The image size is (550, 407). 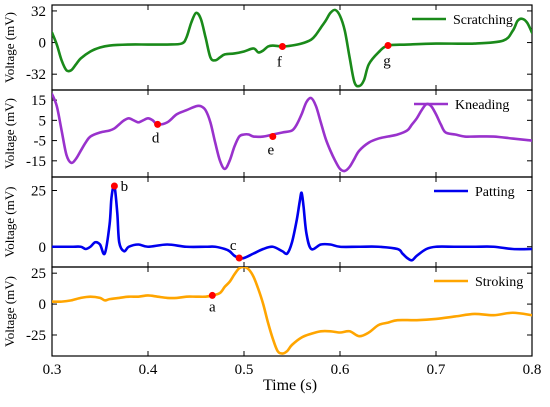 What do you see at coordinates (499, 282) in the screenshot?
I see `legend-label: Stroking` at bounding box center [499, 282].